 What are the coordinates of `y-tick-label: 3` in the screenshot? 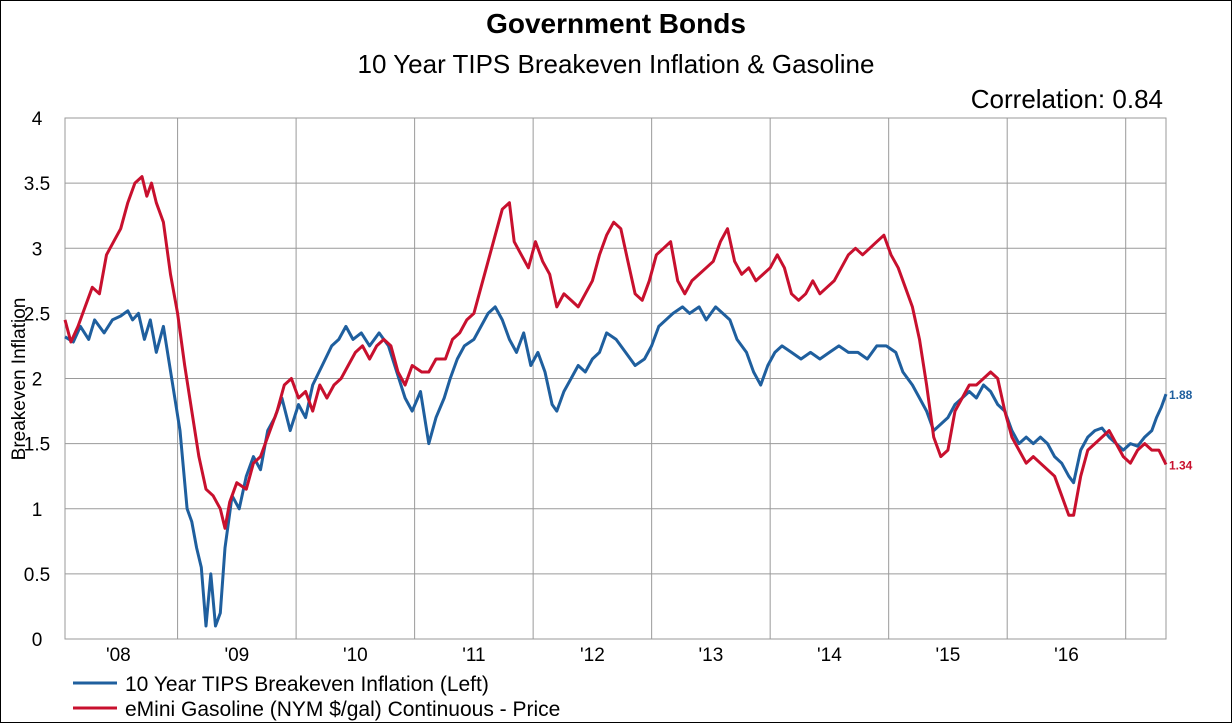 It's located at (37, 249).